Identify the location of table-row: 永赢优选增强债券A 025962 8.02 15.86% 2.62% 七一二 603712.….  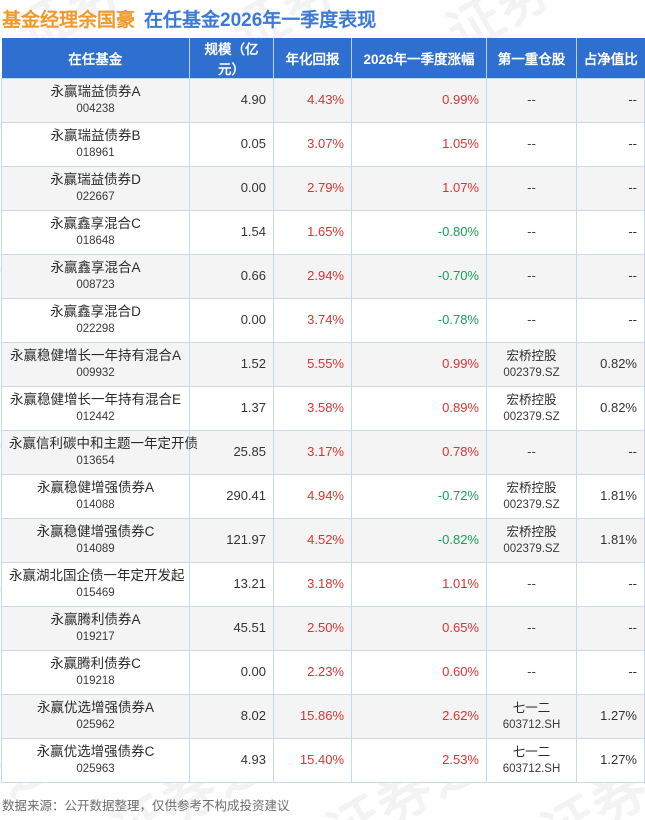
(323, 716).